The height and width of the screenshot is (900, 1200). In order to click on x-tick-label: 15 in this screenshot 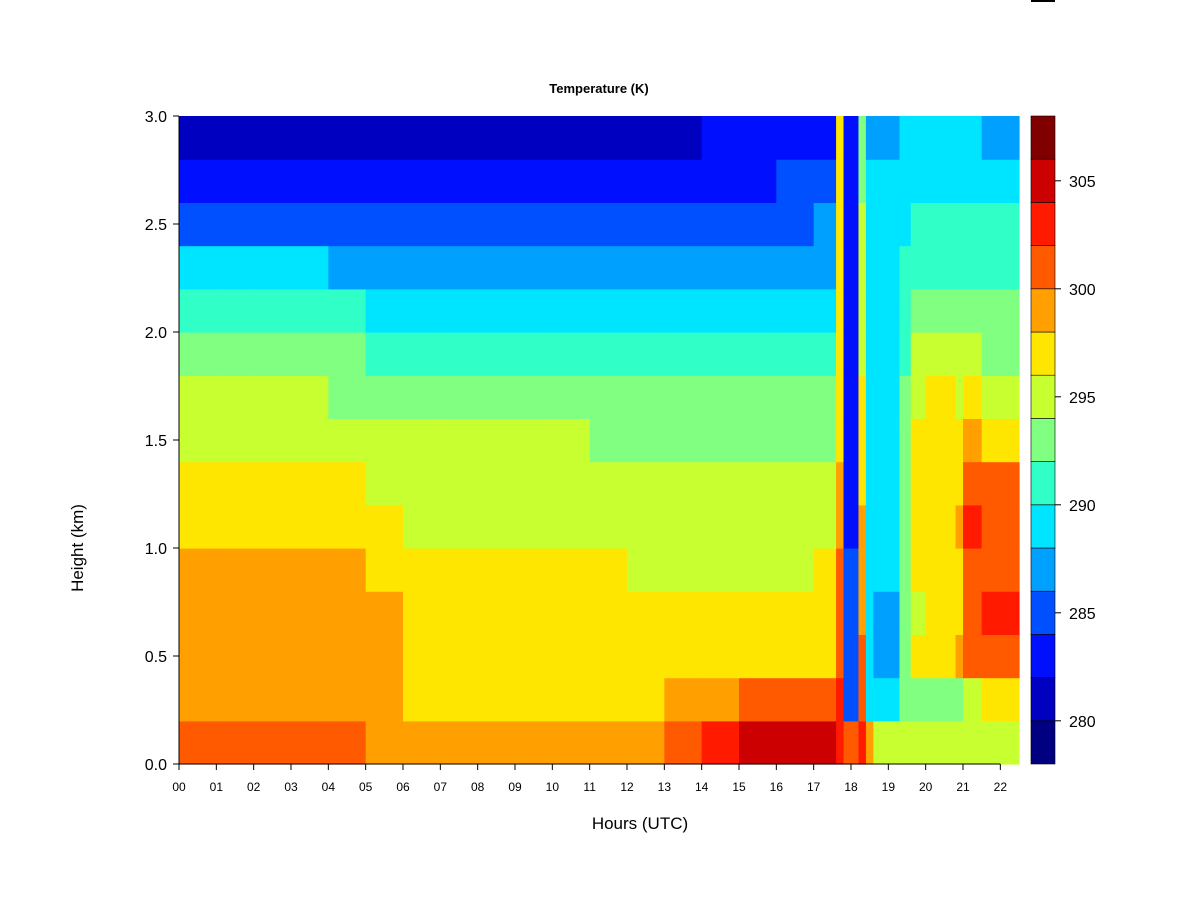, I will do `click(739, 787)`.